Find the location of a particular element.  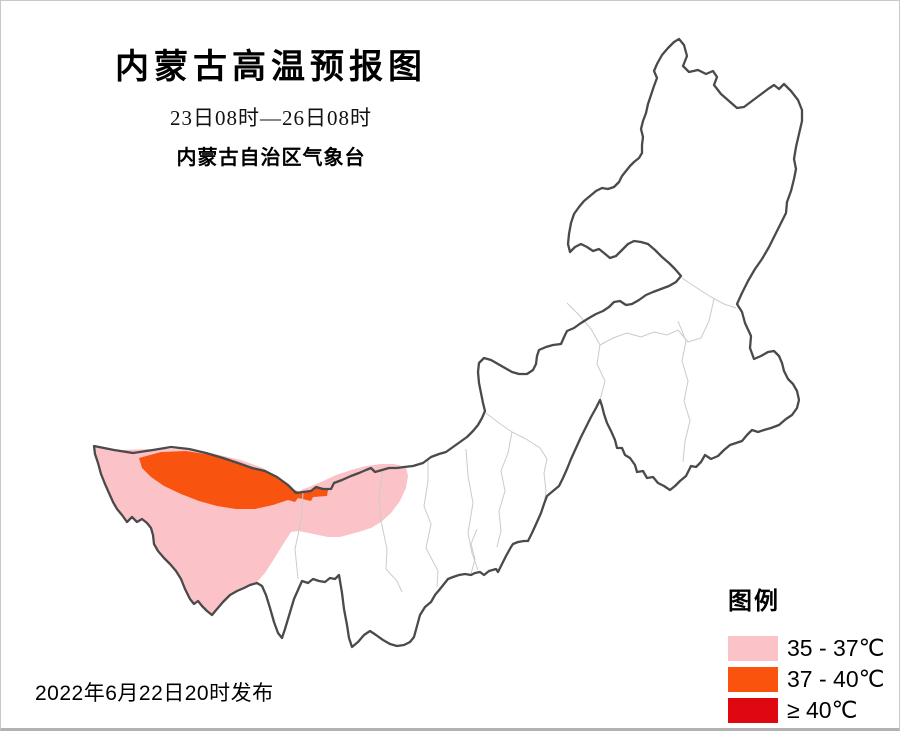

legend-item-35-37: 35 - 37℃ is located at coordinates (813, 648).